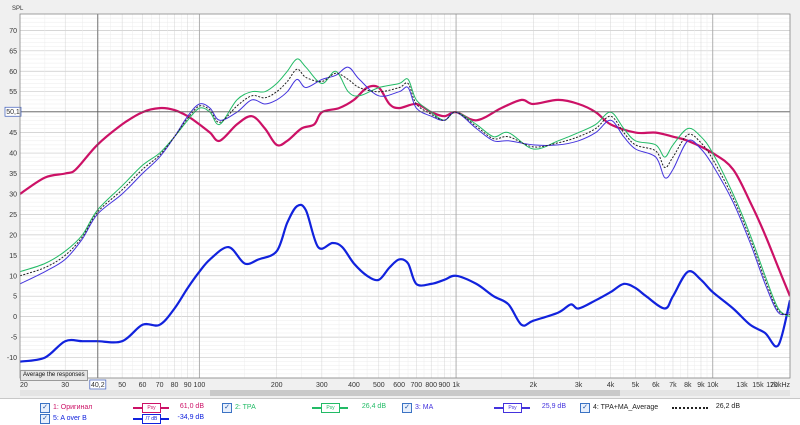 The height and width of the screenshot is (425, 800). I want to click on y-tick-label: 70, so click(13, 31).